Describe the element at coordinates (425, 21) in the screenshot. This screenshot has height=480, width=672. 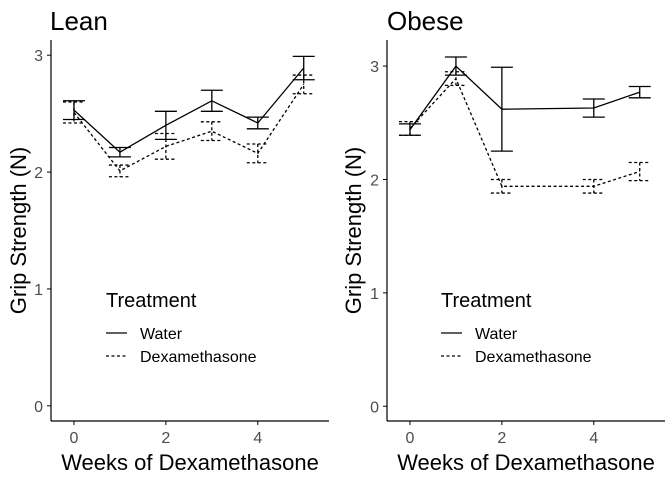
I see `panel-title: Obese` at that location.